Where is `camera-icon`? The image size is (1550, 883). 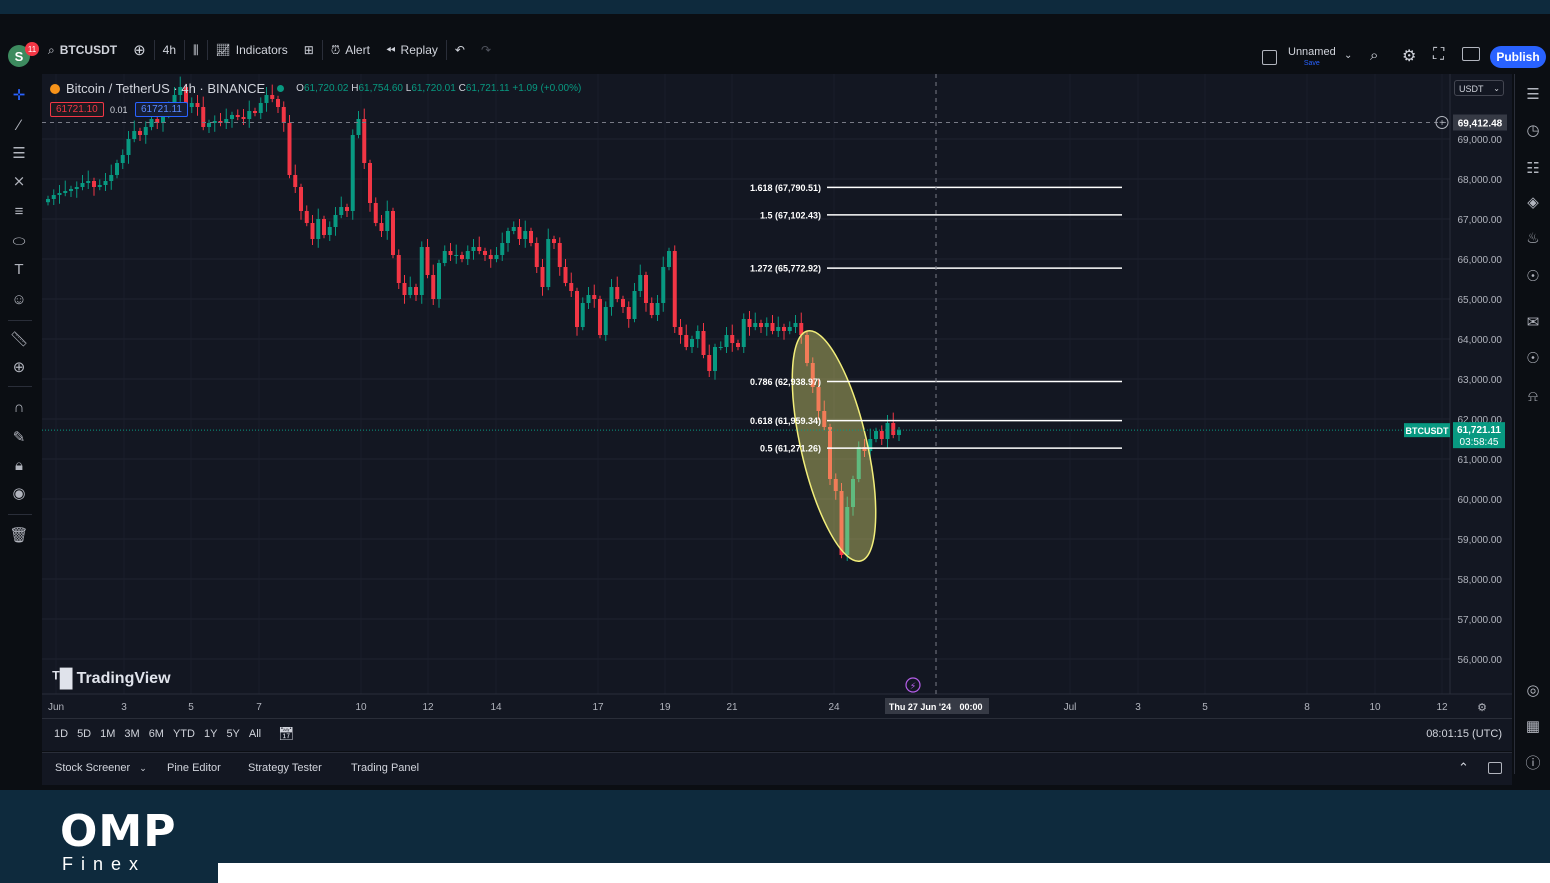
camera-icon is located at coordinates (1471, 54).